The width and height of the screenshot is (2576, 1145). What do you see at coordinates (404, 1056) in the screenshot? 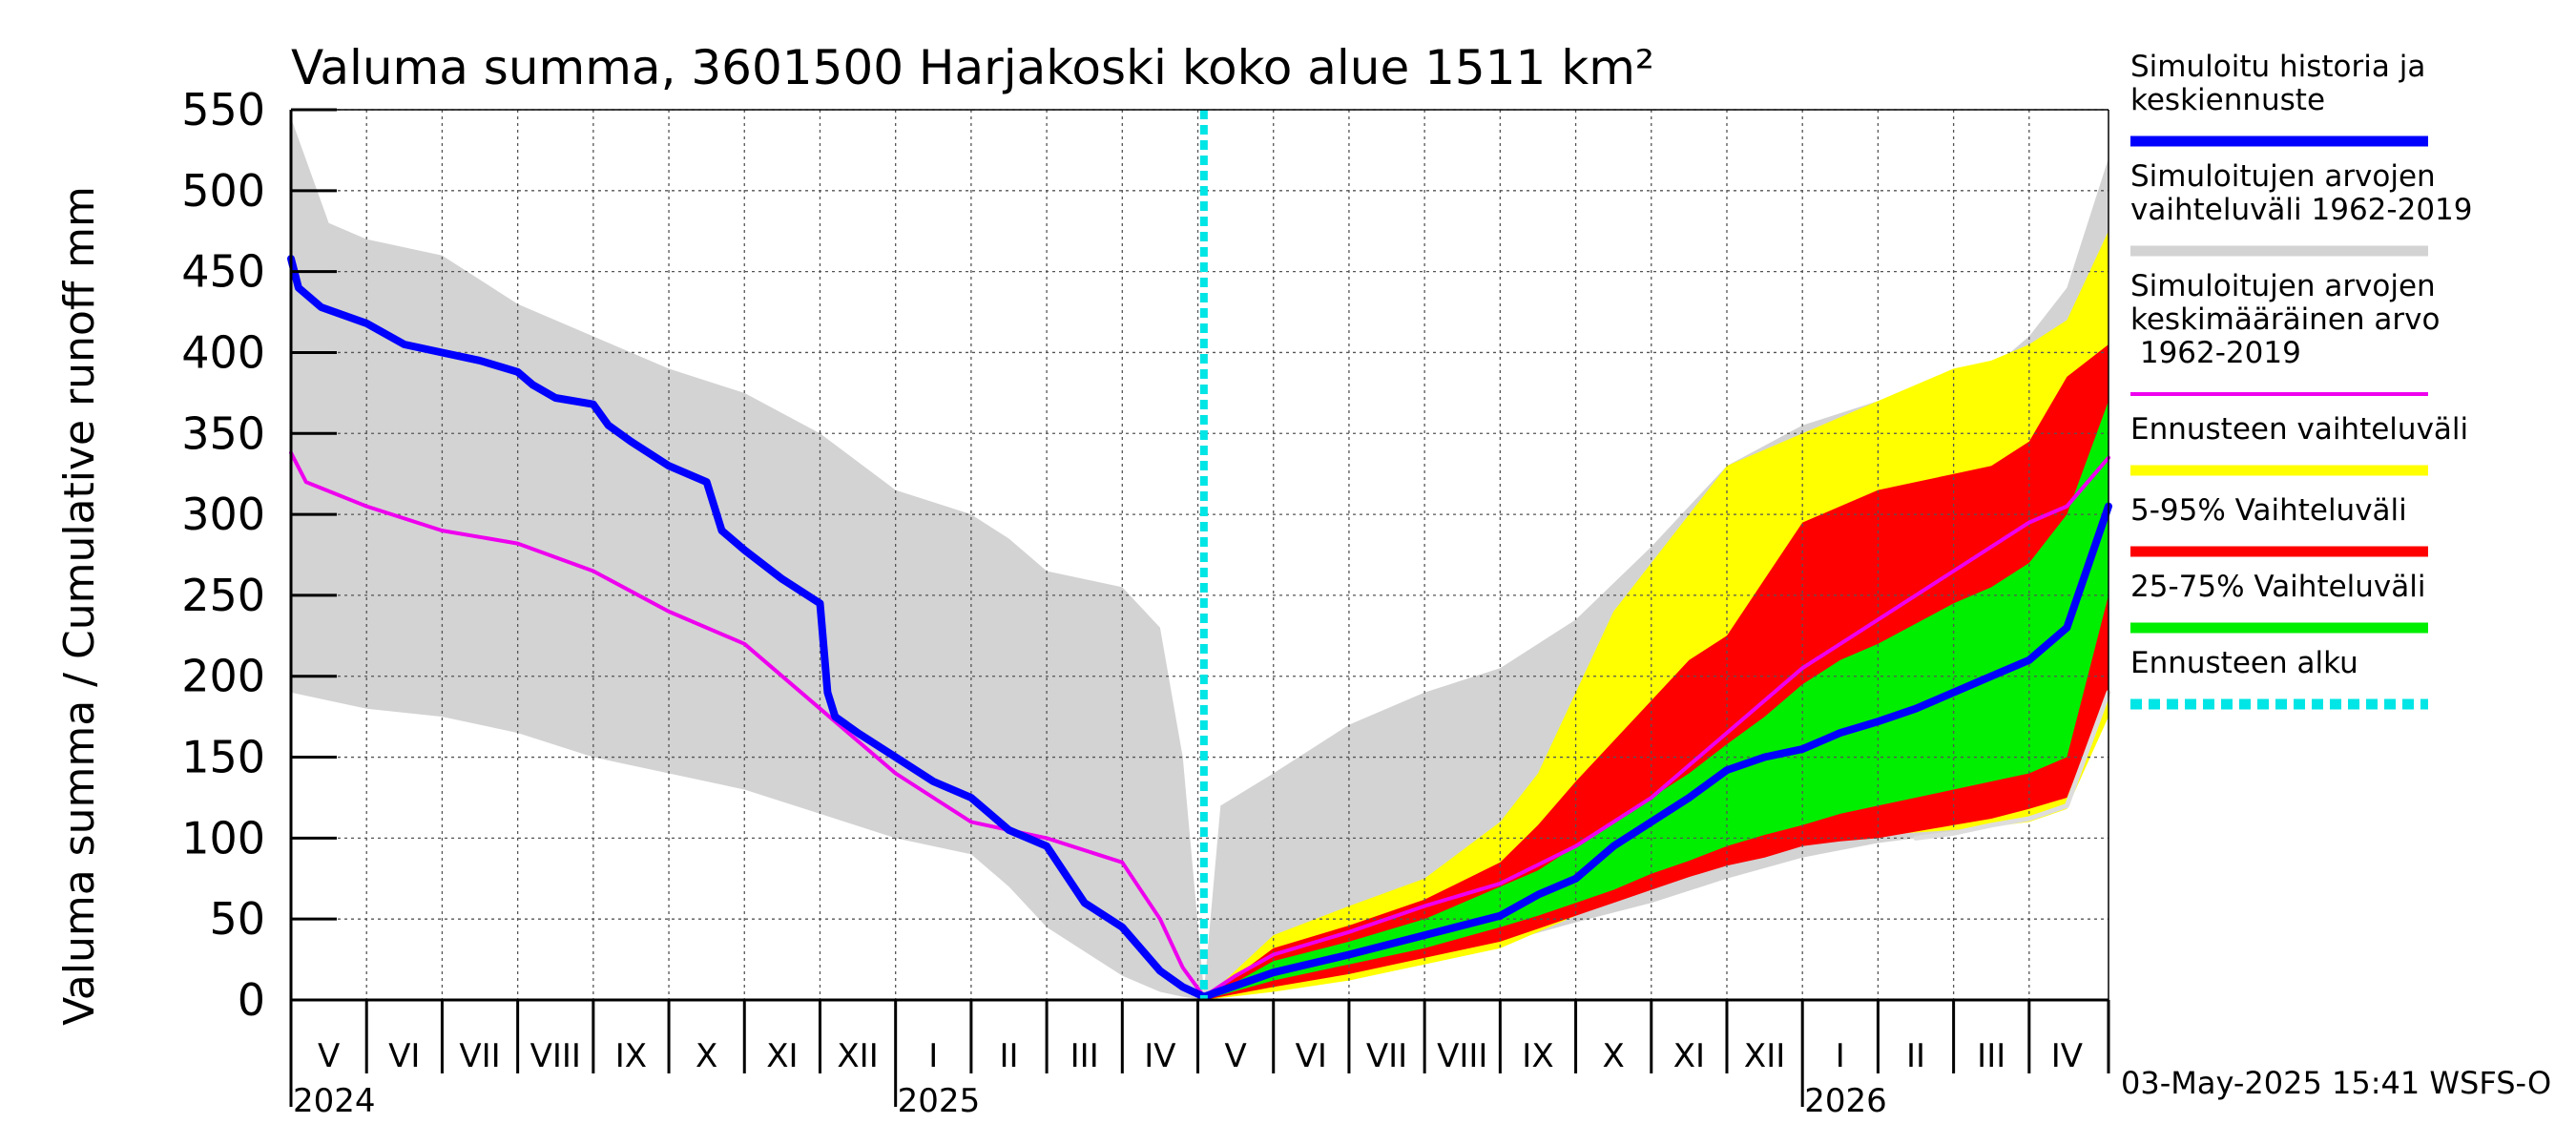
I see `month-label-1: VI` at bounding box center [404, 1056].